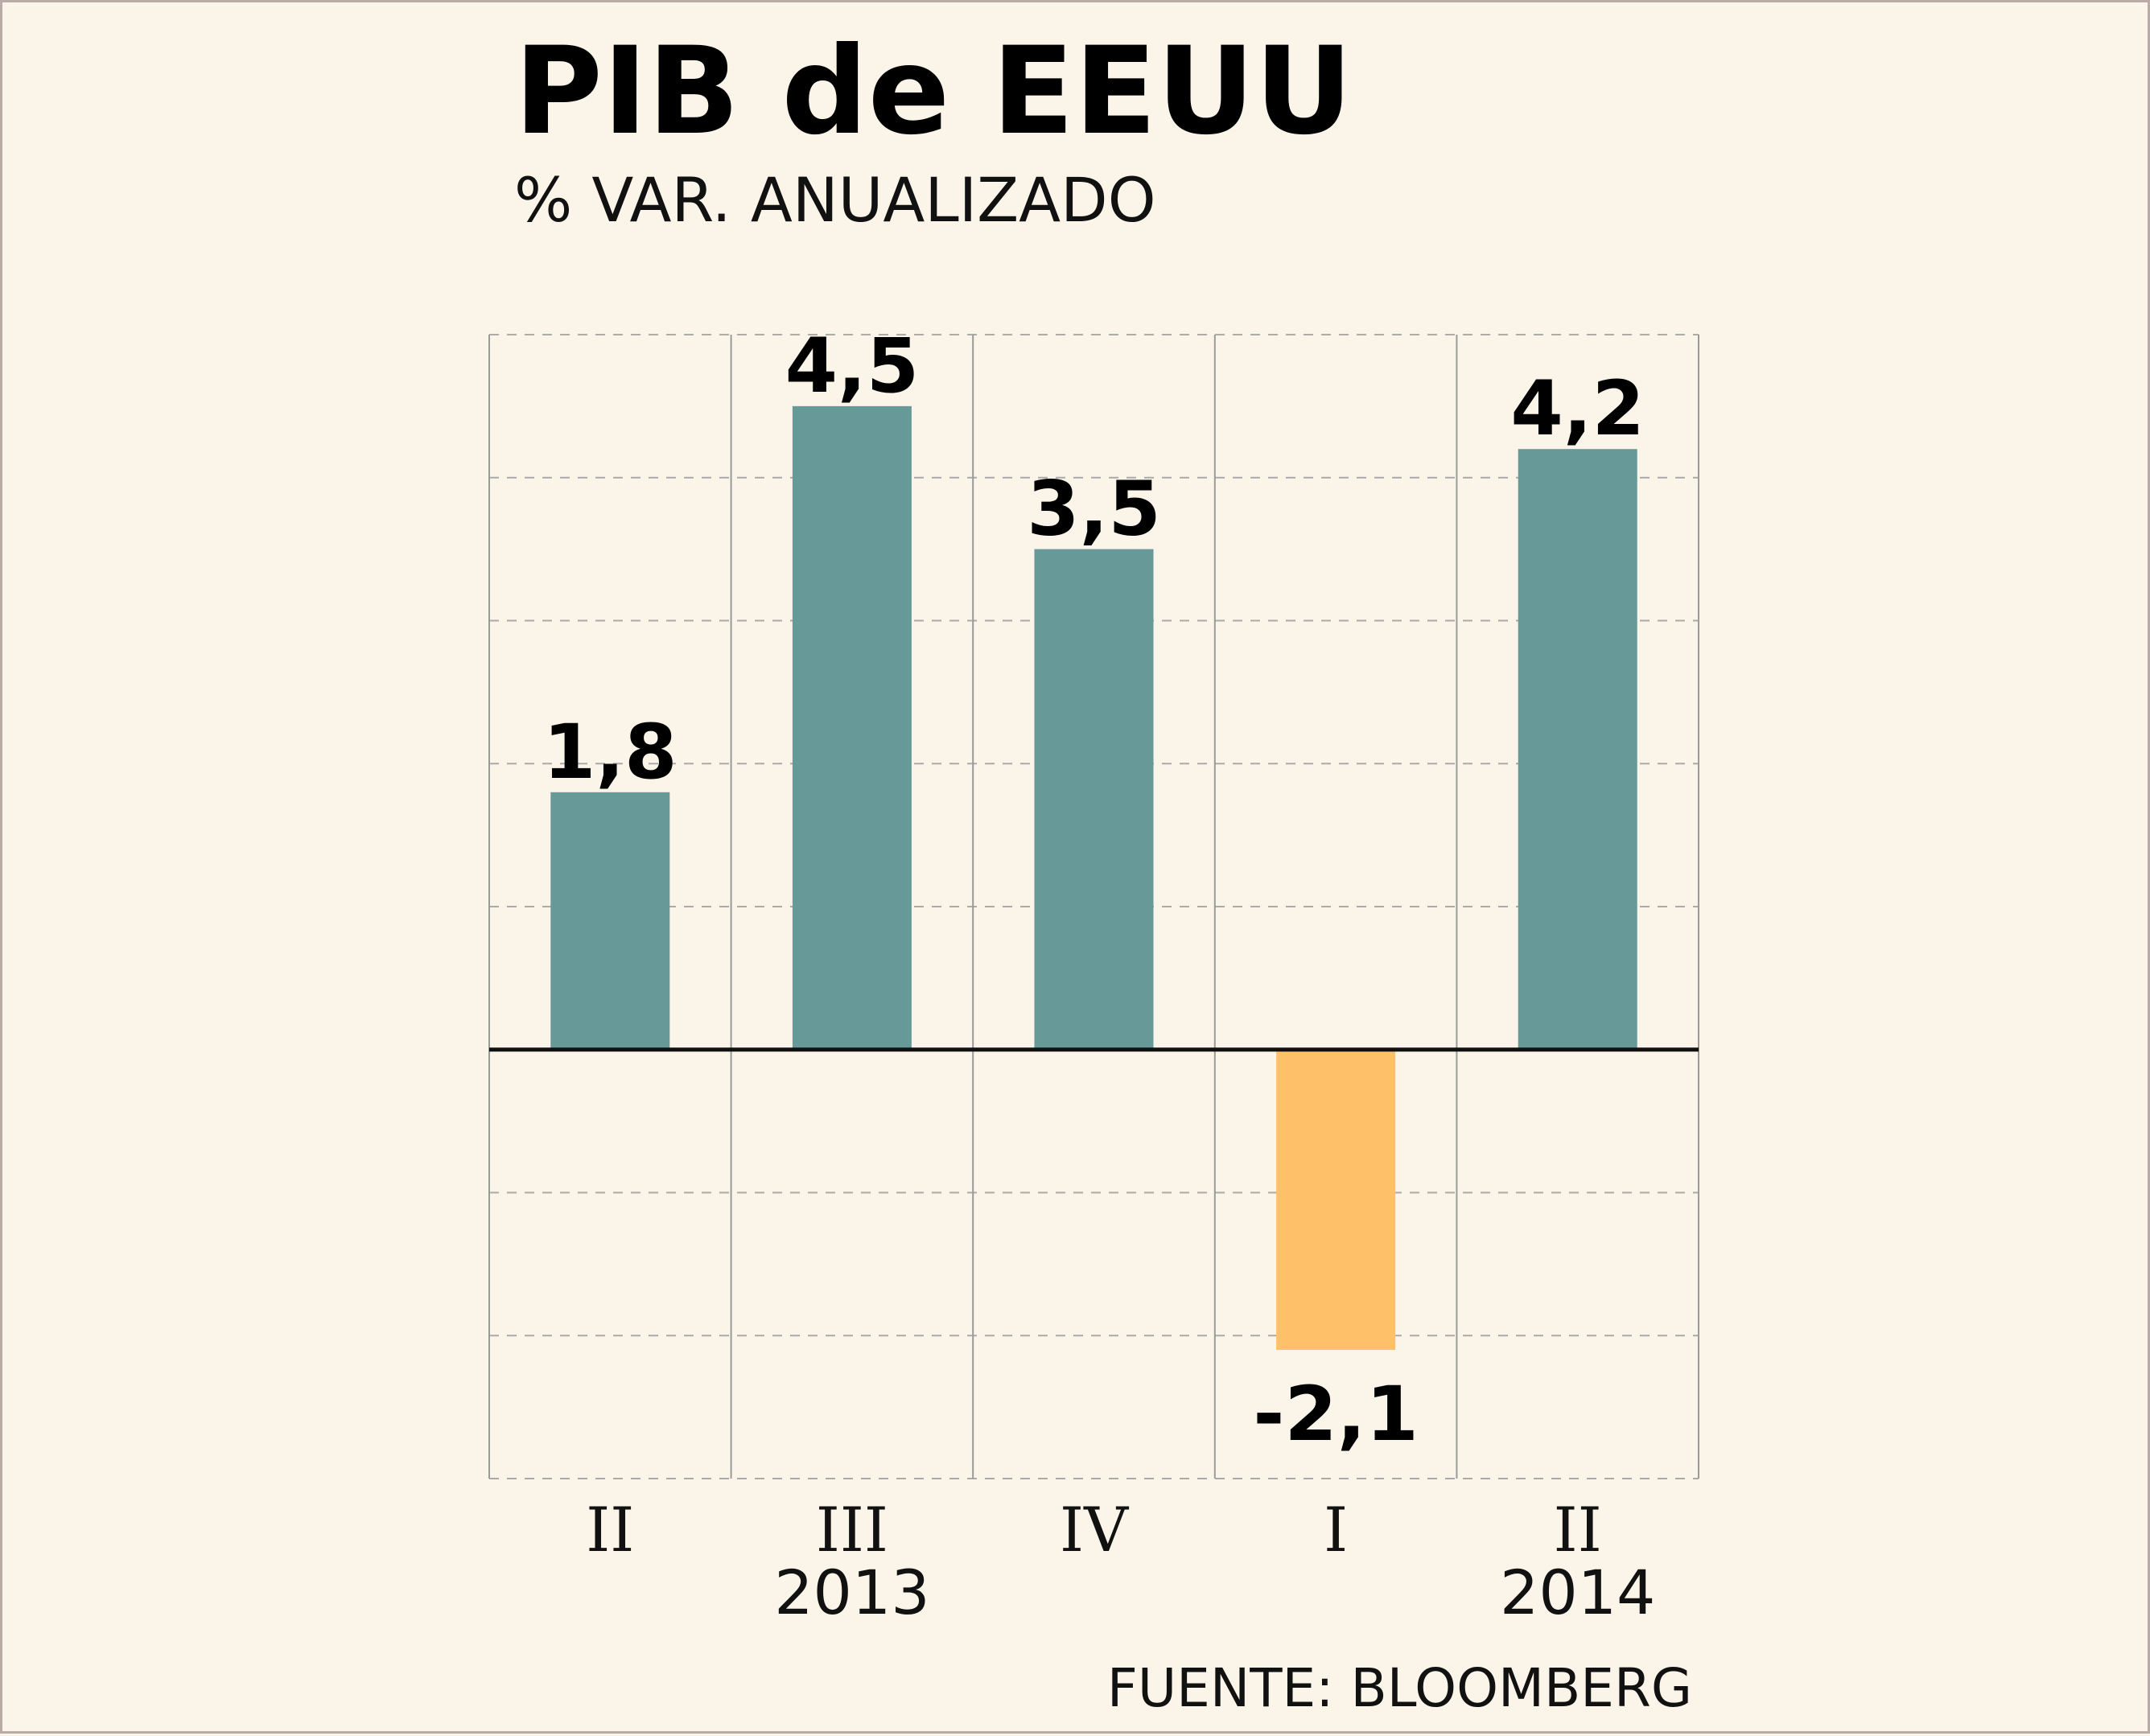 The height and width of the screenshot is (1736, 2150). Describe the element at coordinates (852, 366) in the screenshot. I see `data-label: 4,5` at that location.